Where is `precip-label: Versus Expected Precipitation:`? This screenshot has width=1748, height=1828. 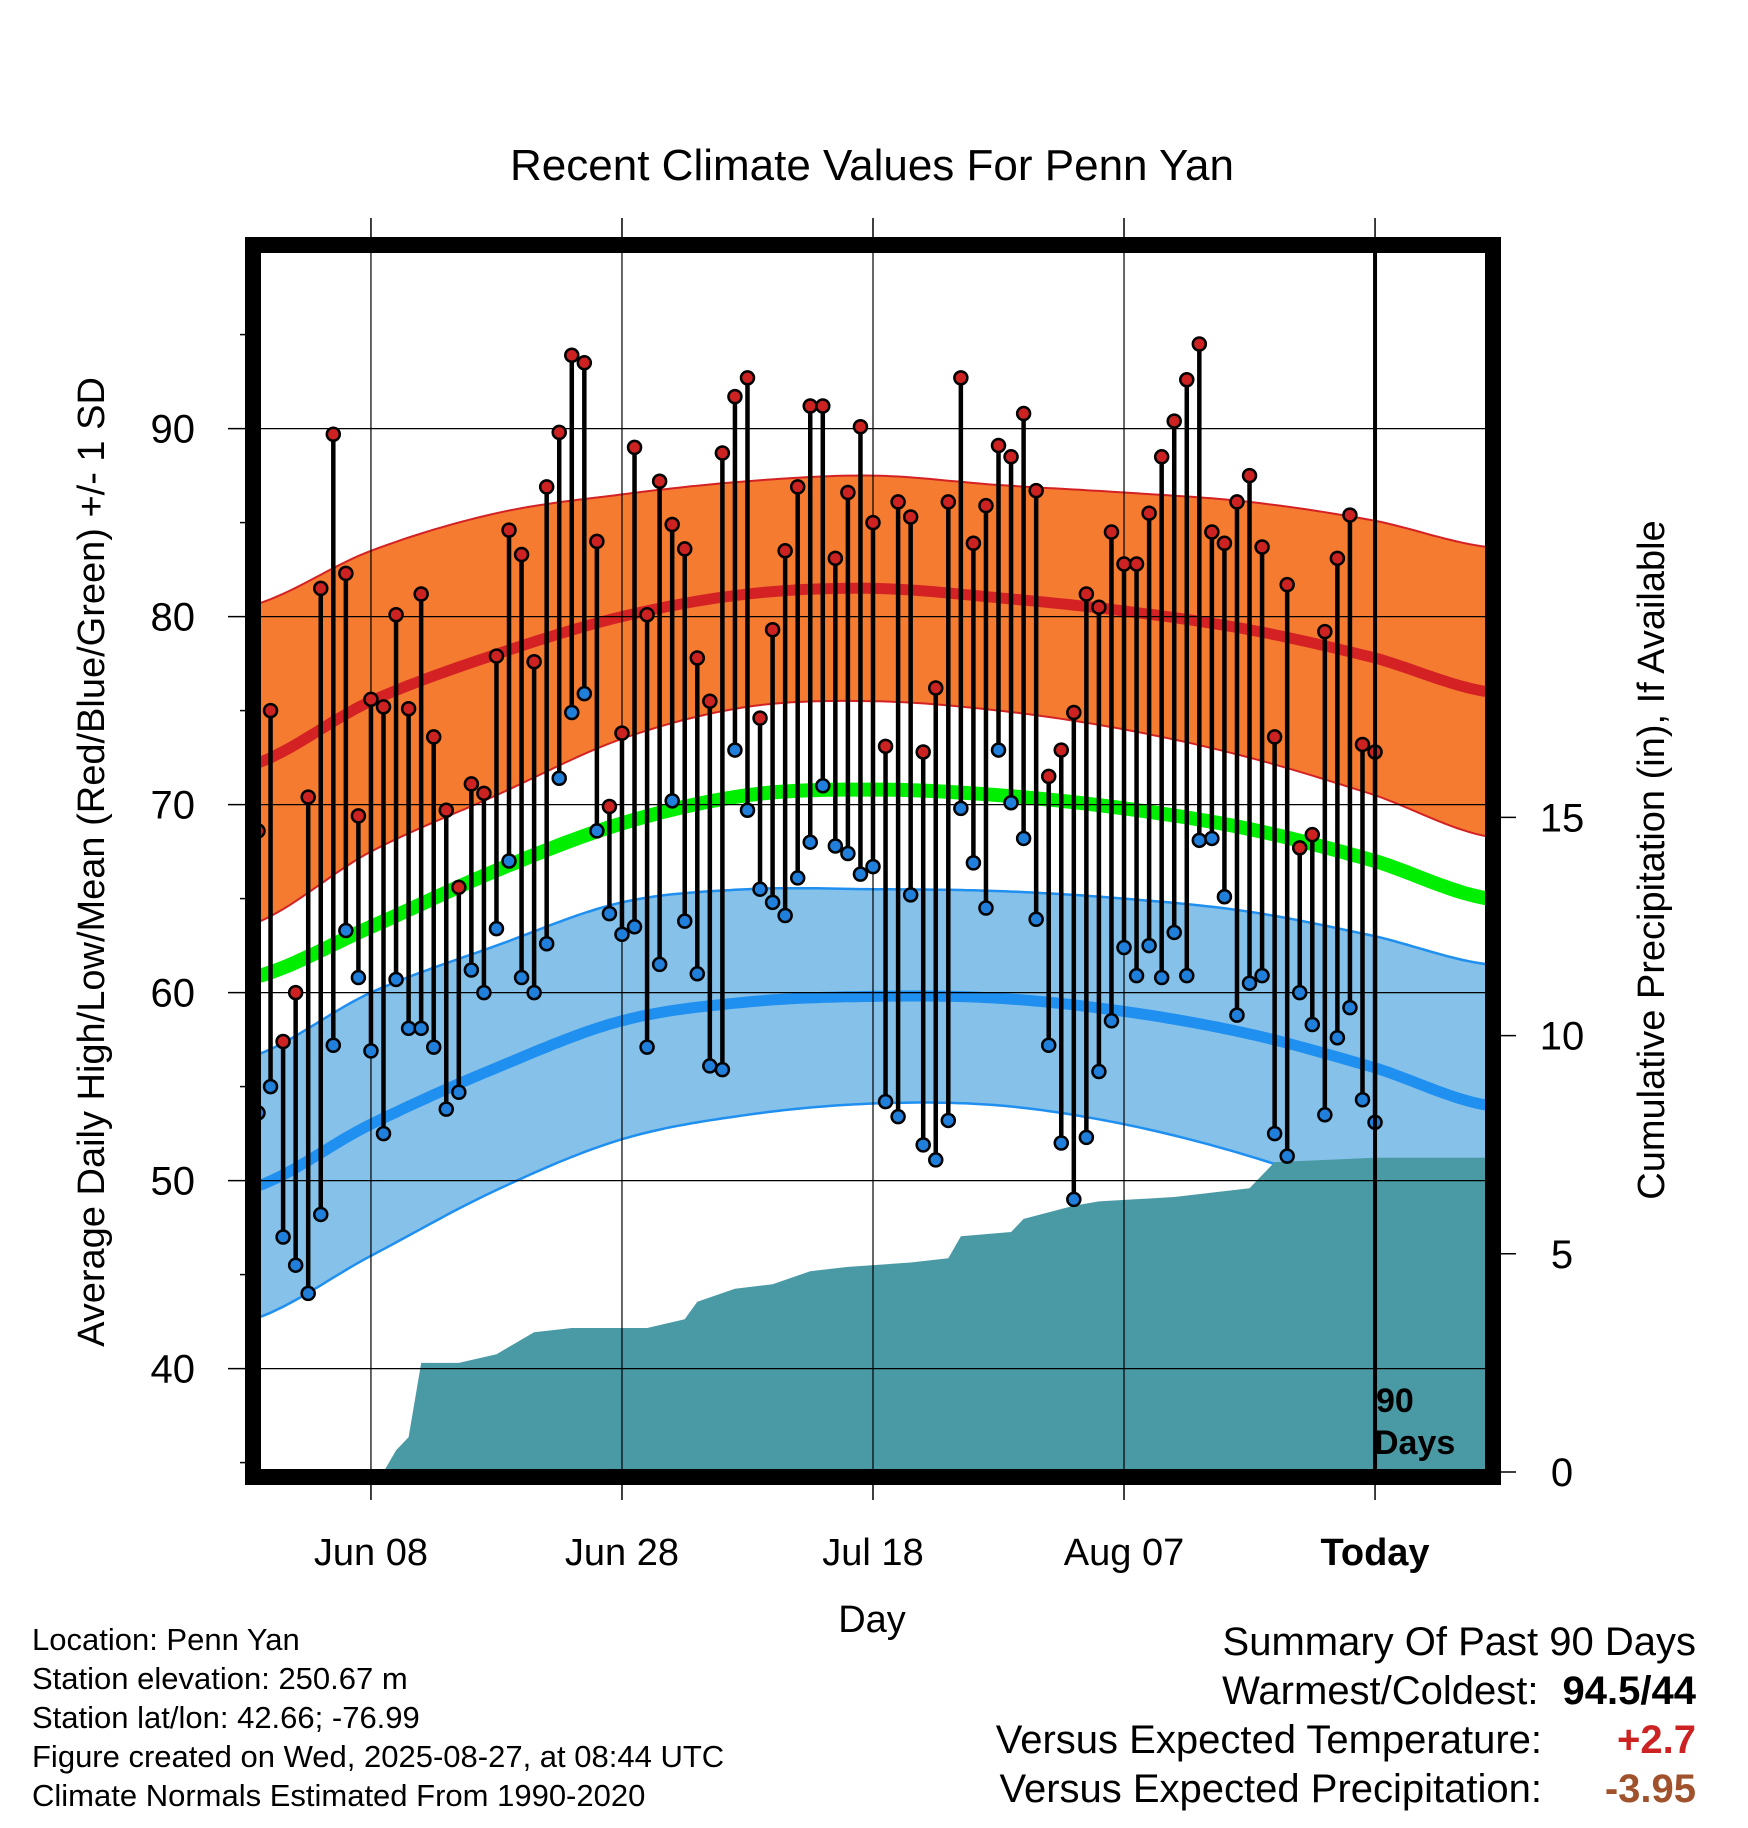 precip-label: Versus Expected Precipitation: is located at coordinates (1270, 1789).